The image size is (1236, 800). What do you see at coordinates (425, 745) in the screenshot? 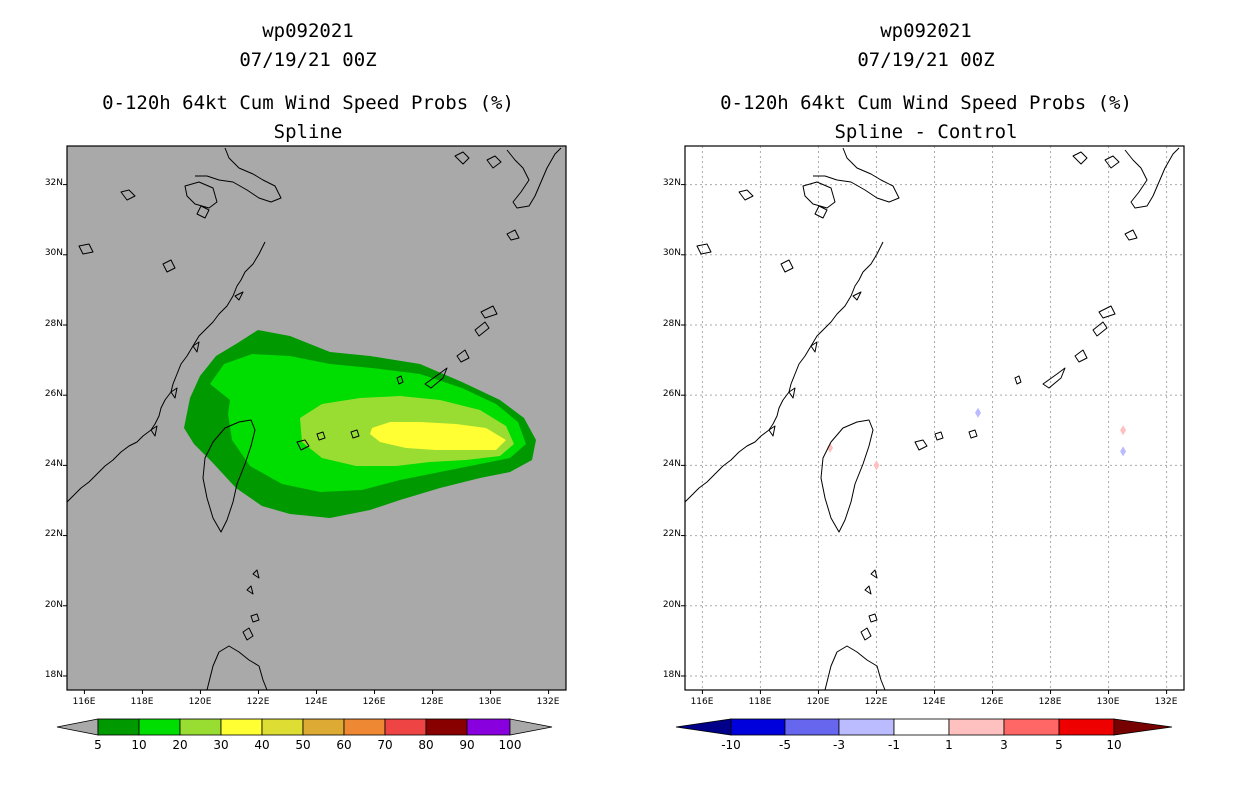
I see `left-colorbar-label: 80` at bounding box center [425, 745].